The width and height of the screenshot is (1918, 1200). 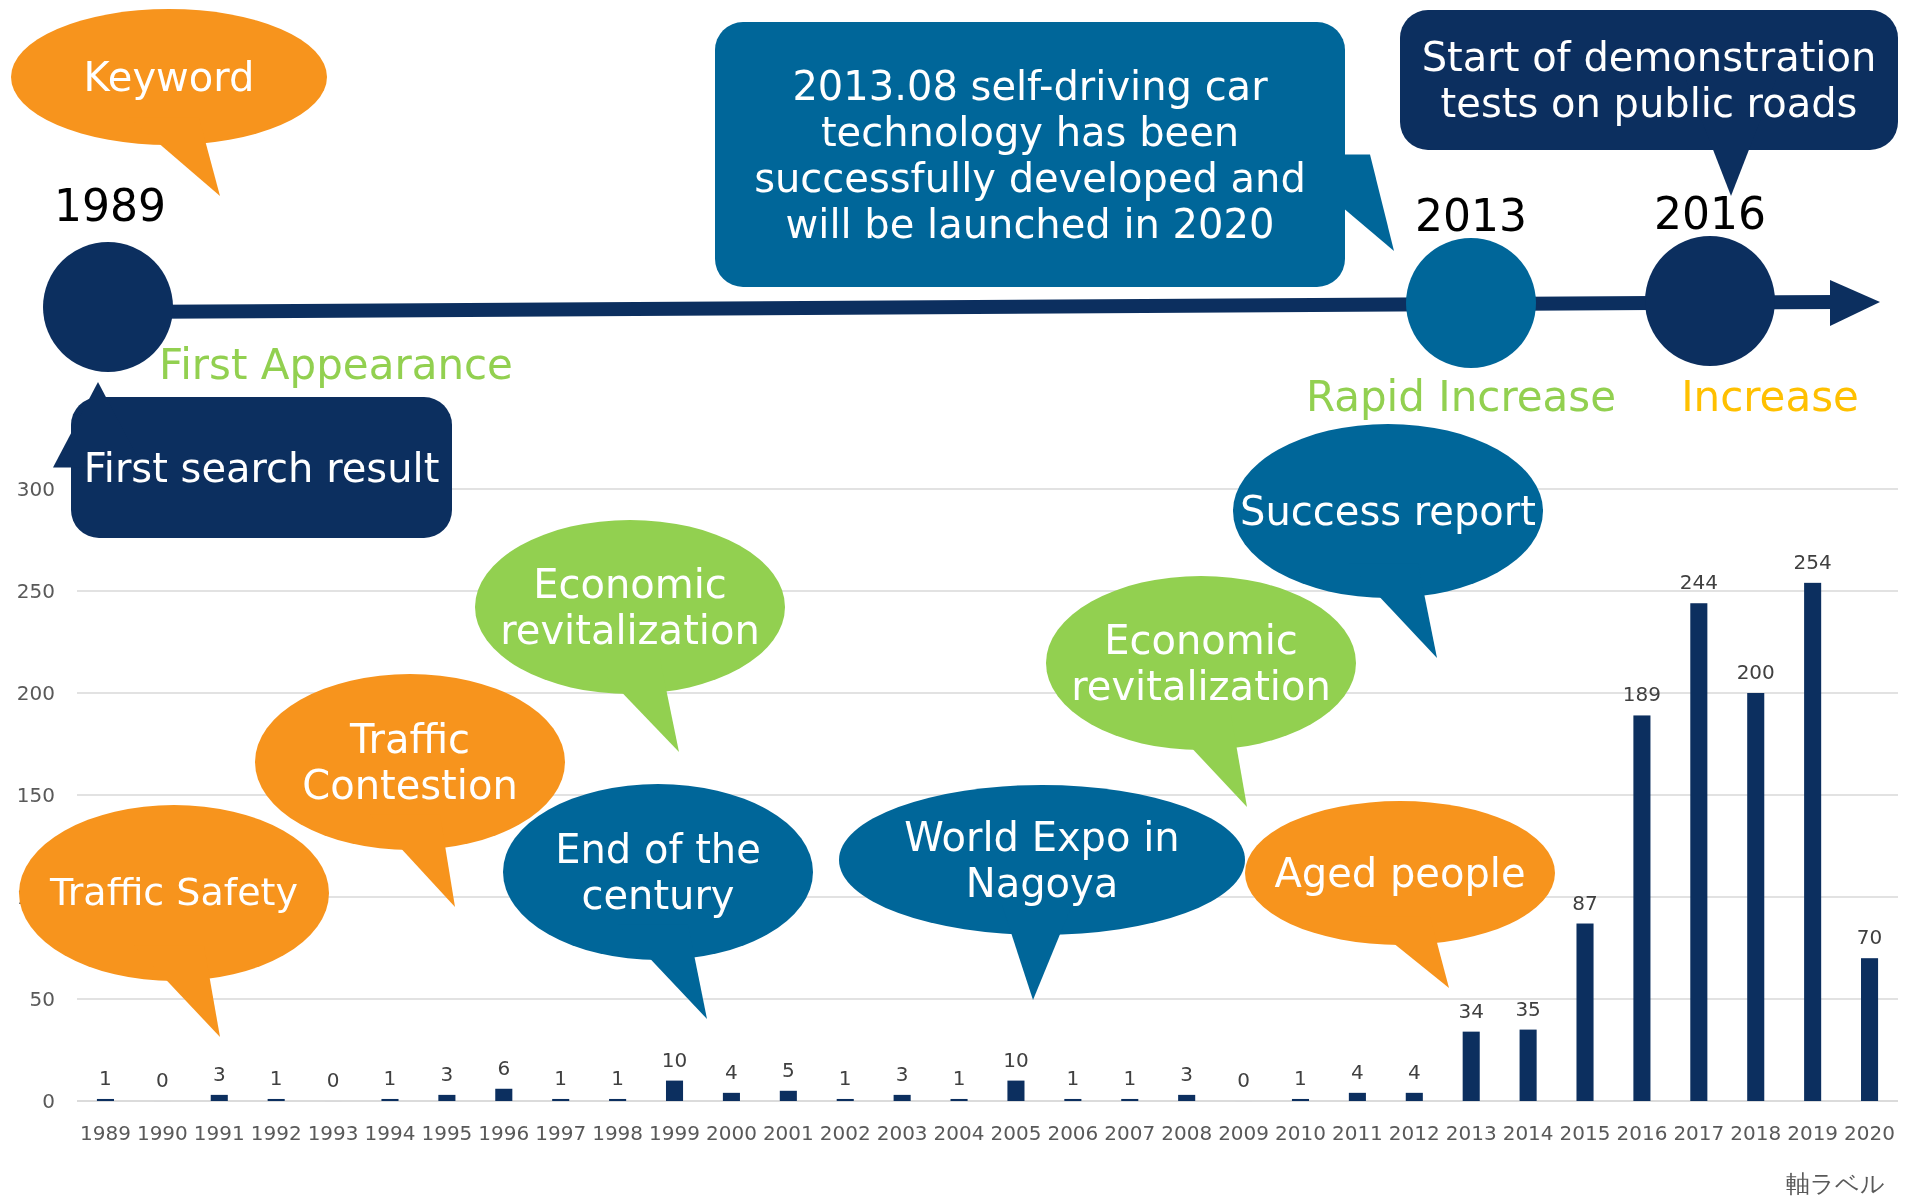 I want to click on data-label: 6, so click(x=504, y=1067).